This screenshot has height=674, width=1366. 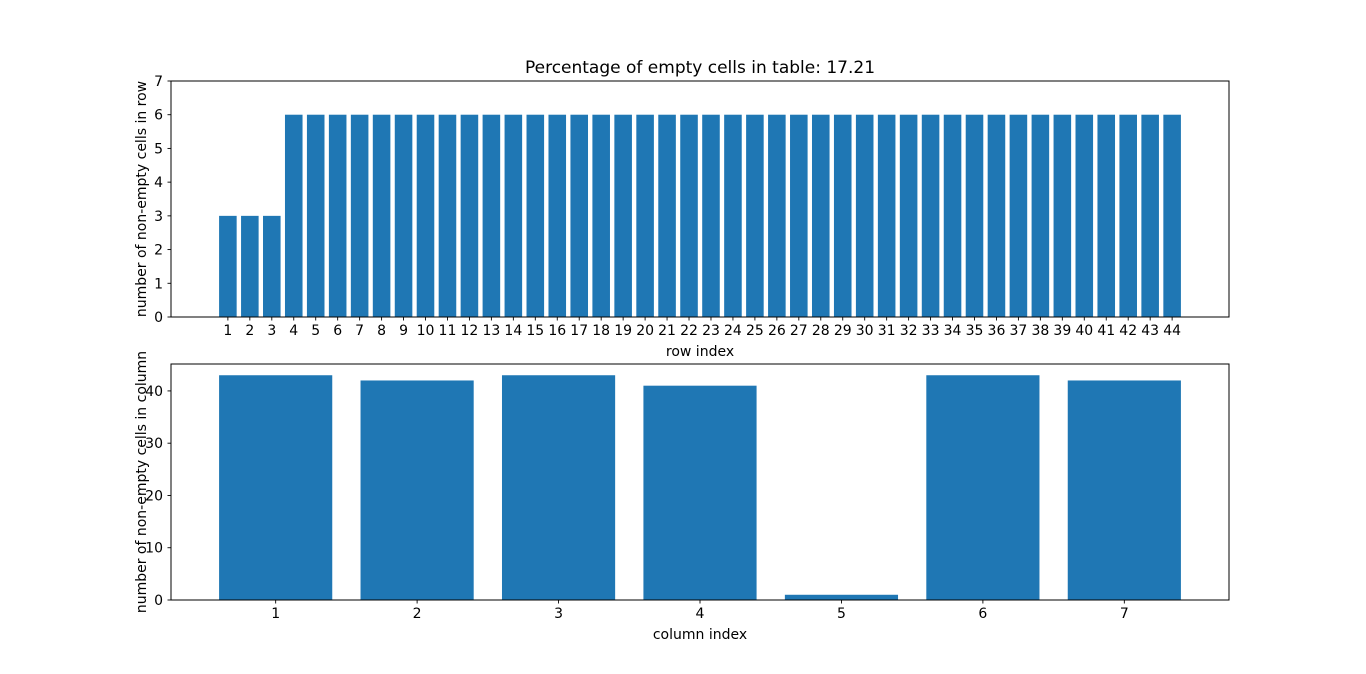 What do you see at coordinates (865, 331) in the screenshot?
I see `x-tick-label: 30` at bounding box center [865, 331].